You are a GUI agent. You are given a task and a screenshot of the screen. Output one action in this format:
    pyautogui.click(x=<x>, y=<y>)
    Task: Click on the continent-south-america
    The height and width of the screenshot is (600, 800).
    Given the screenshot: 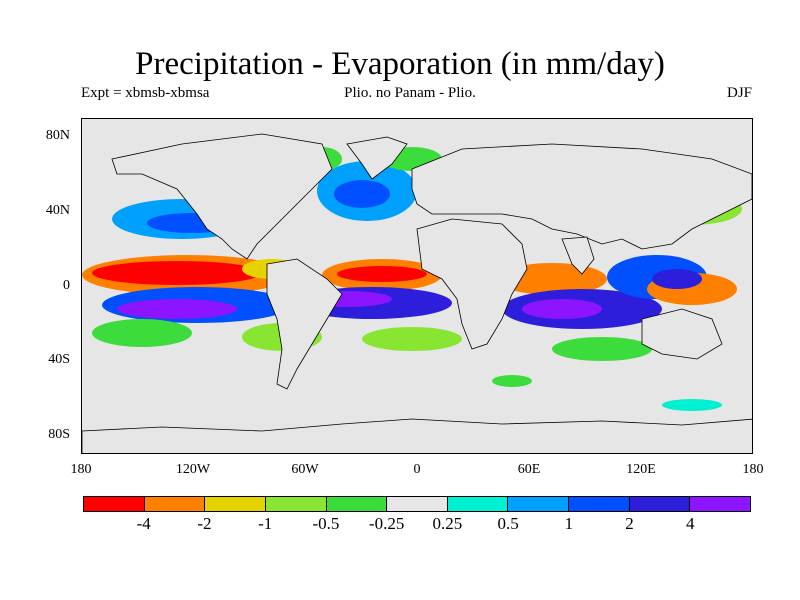 What is the action you would take?
    pyautogui.click(x=304, y=324)
    